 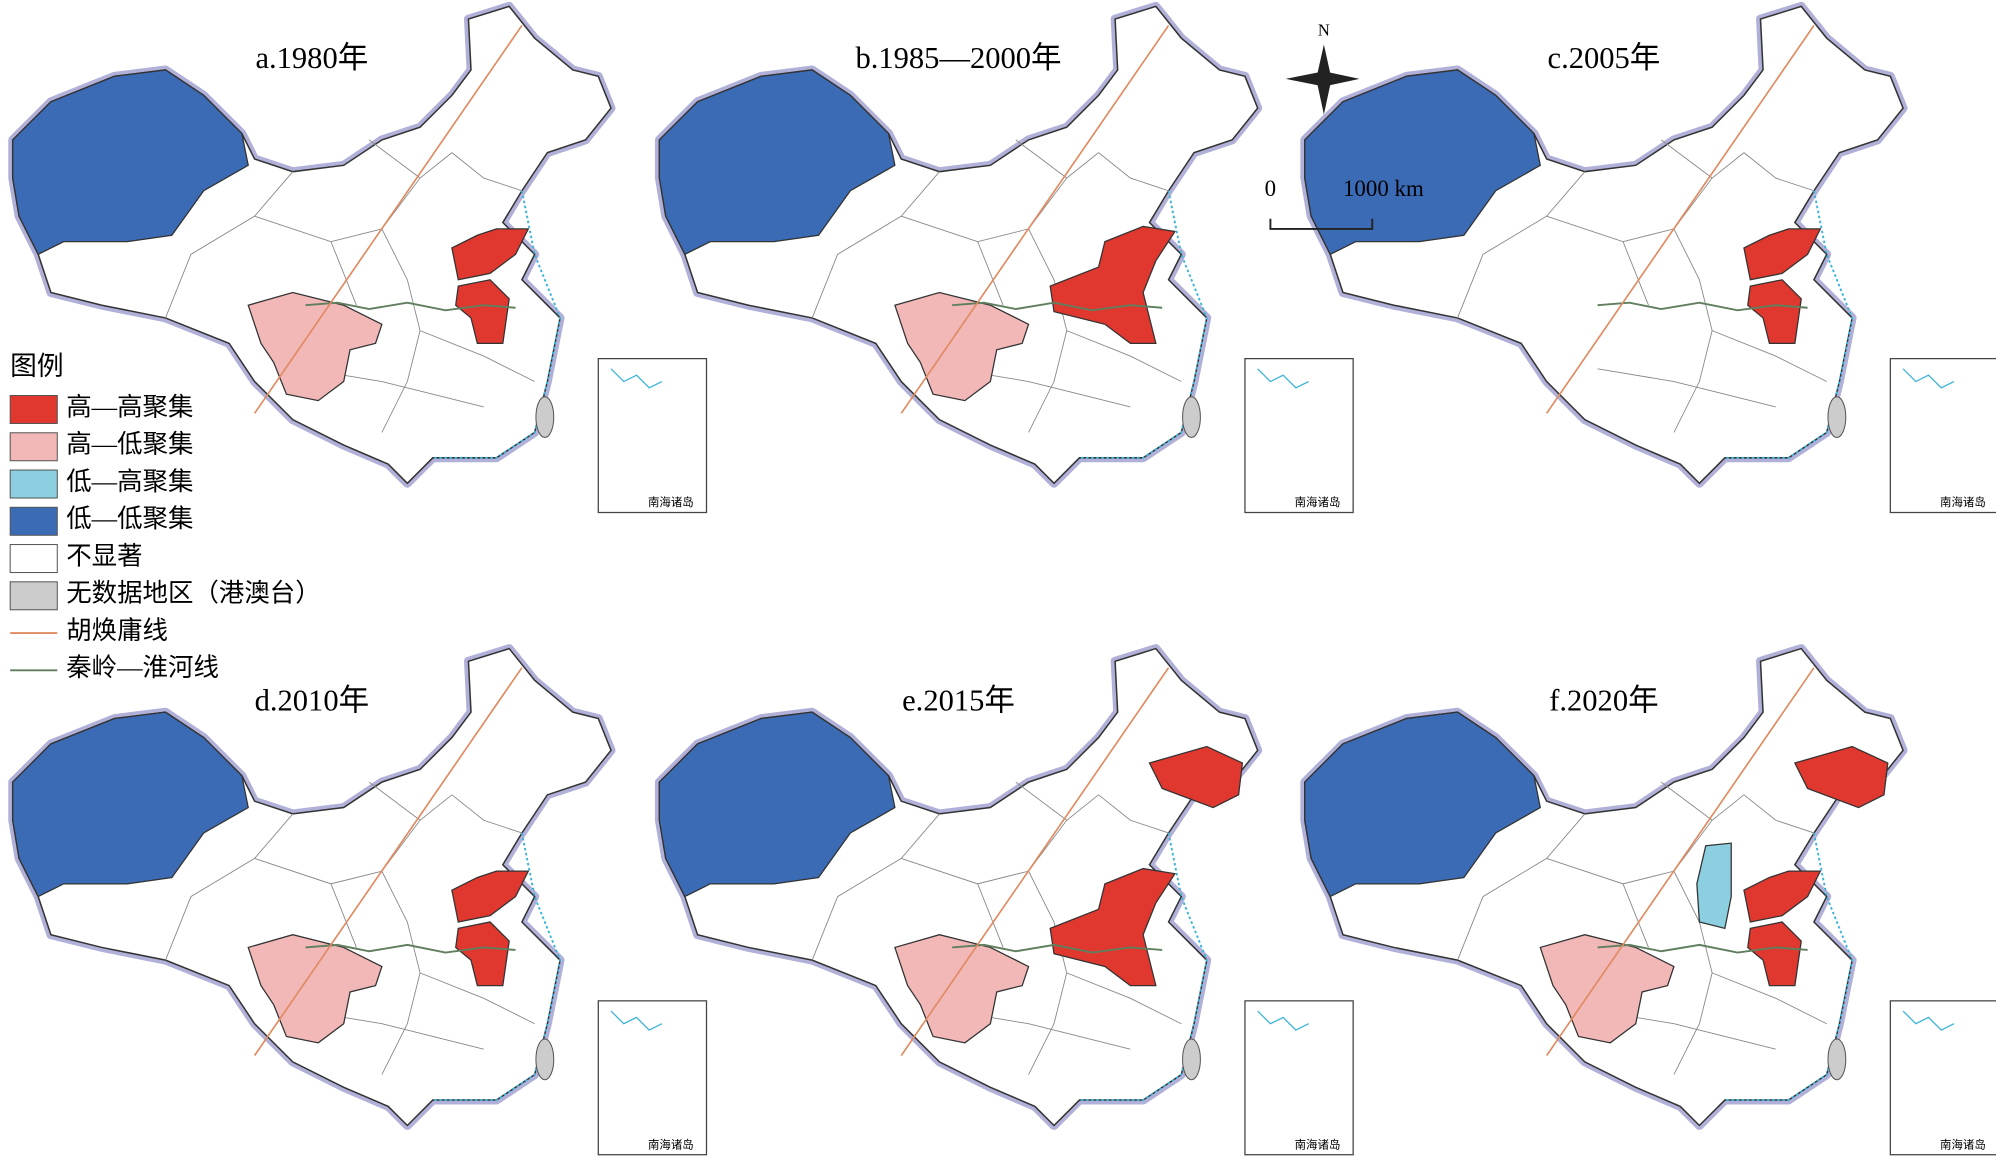 What do you see at coordinates (958, 58) in the screenshot?
I see `panel-title: b.1985—2000年` at bounding box center [958, 58].